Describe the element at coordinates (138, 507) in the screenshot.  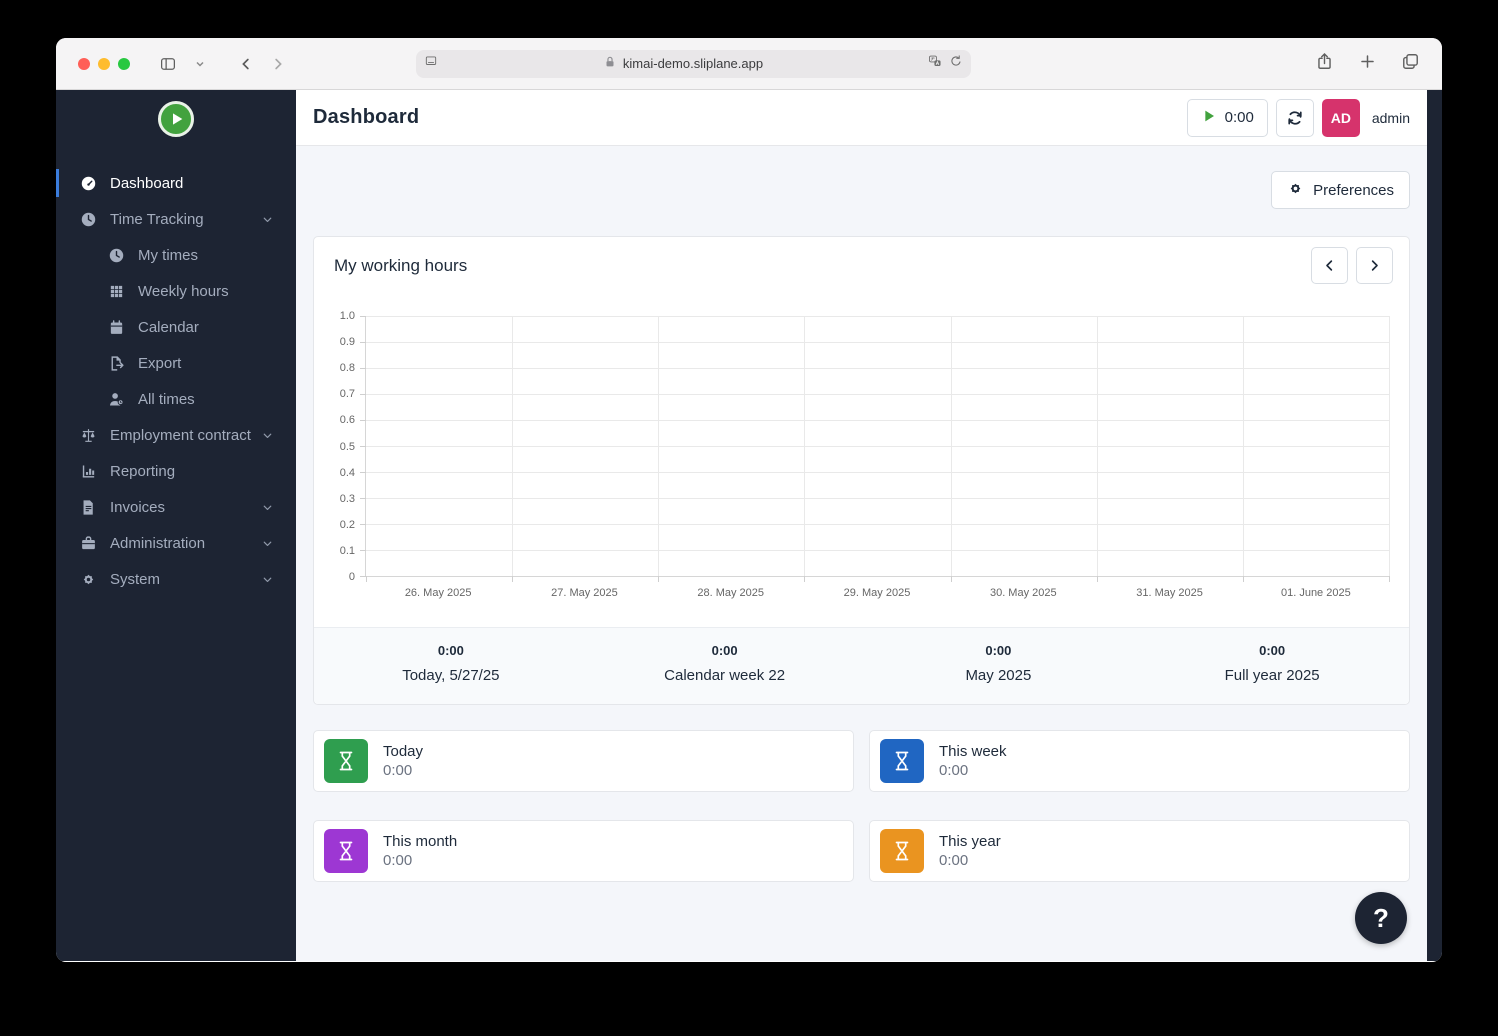
I see `sidebar-item-label: Invoices` at that location.